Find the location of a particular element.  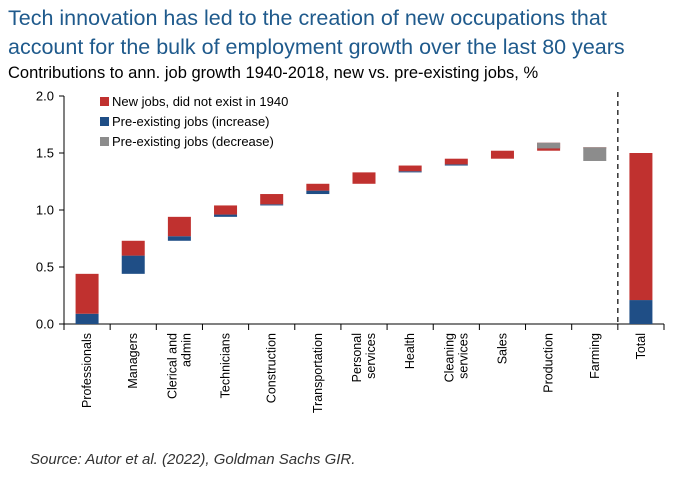

x-category-label: Technicians is located at coordinates (226, 365).